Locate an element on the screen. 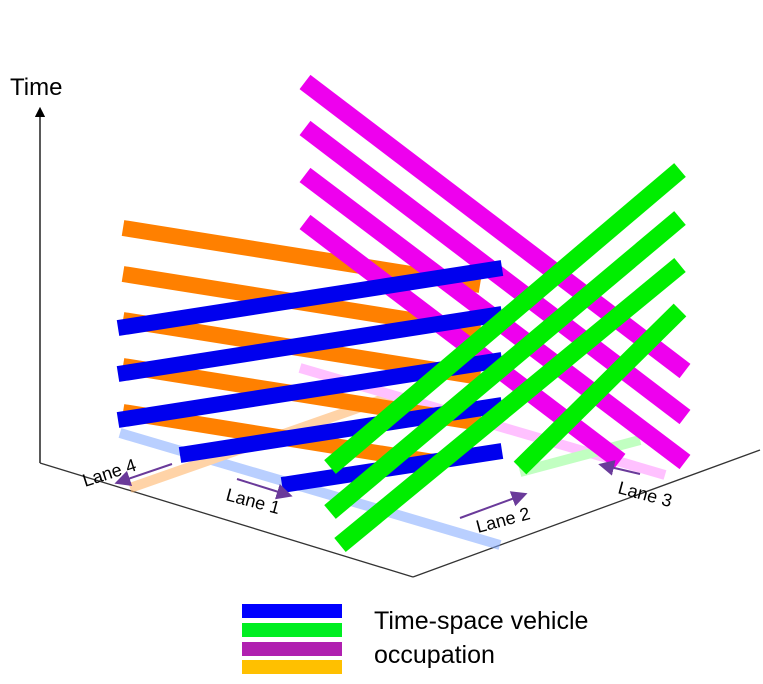 The image size is (763, 684). axis-label: Time is located at coordinates (36, 87).